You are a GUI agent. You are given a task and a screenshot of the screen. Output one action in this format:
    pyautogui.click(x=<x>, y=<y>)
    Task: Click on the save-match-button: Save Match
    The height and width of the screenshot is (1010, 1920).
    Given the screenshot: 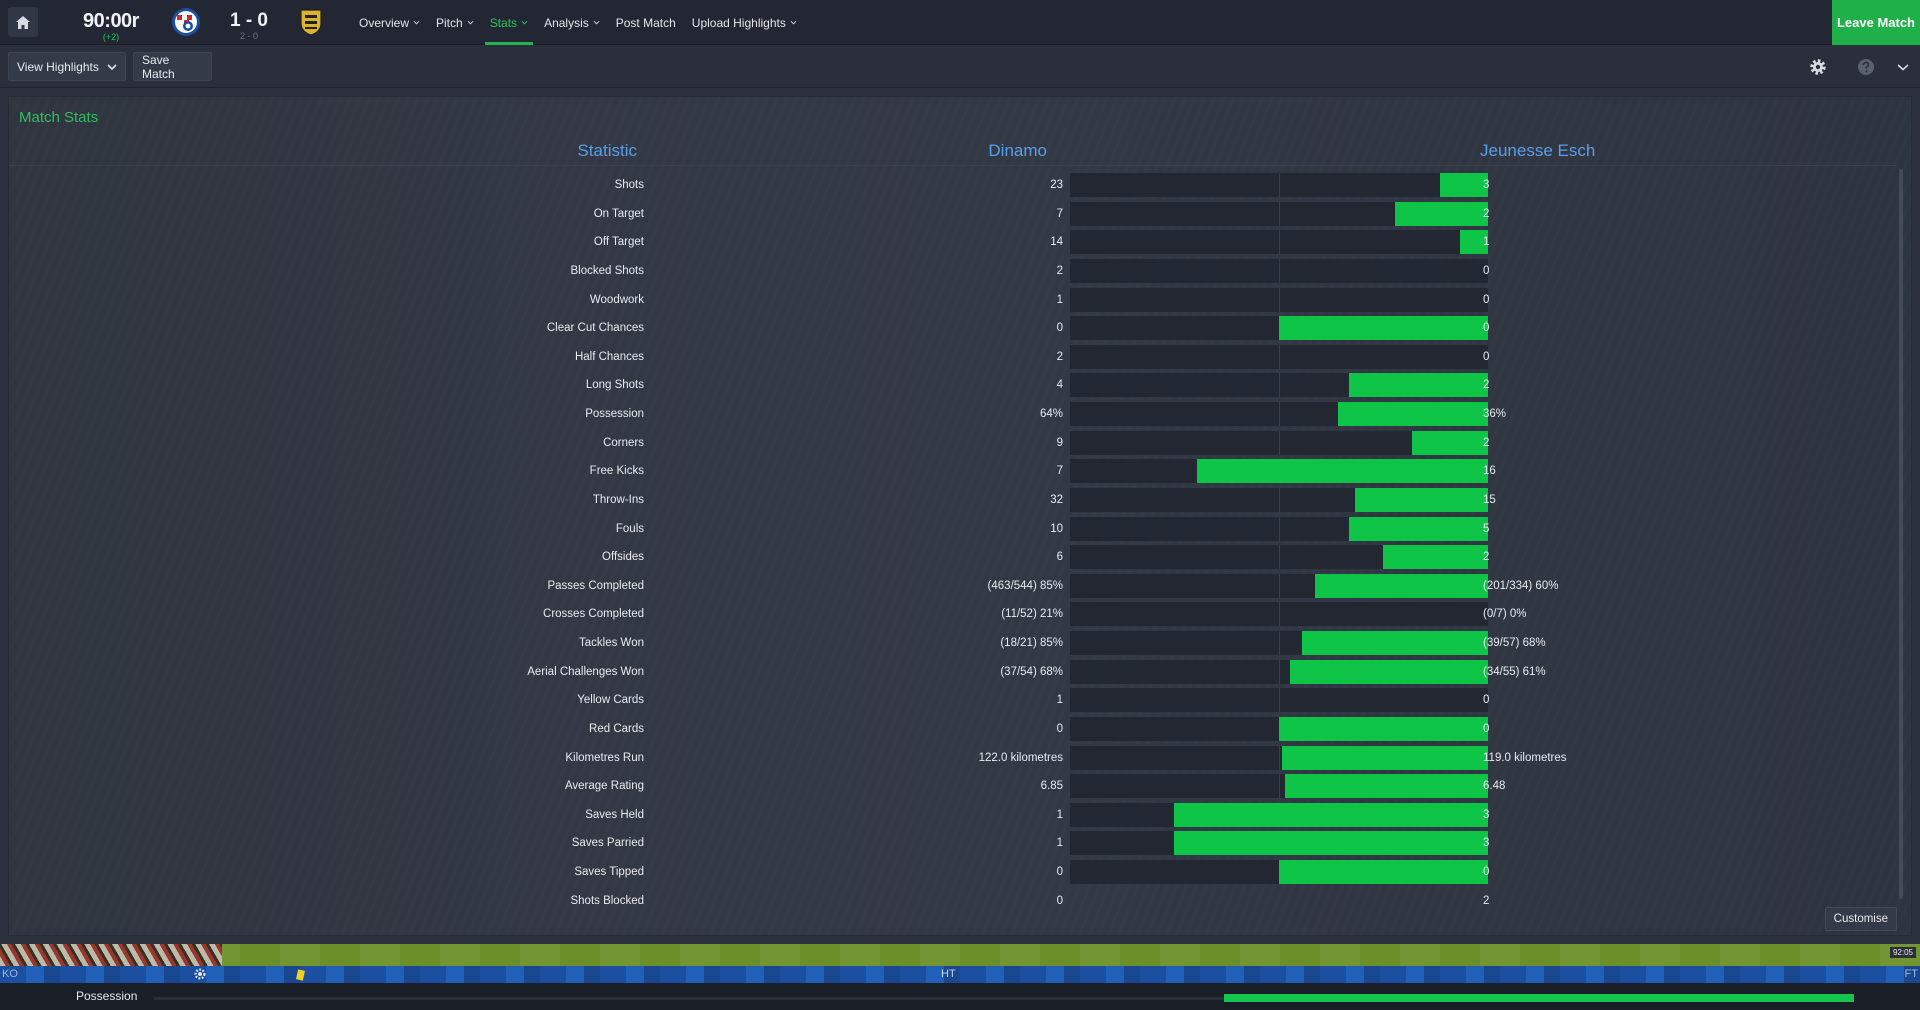 What is the action you would take?
    pyautogui.click(x=172, y=66)
    